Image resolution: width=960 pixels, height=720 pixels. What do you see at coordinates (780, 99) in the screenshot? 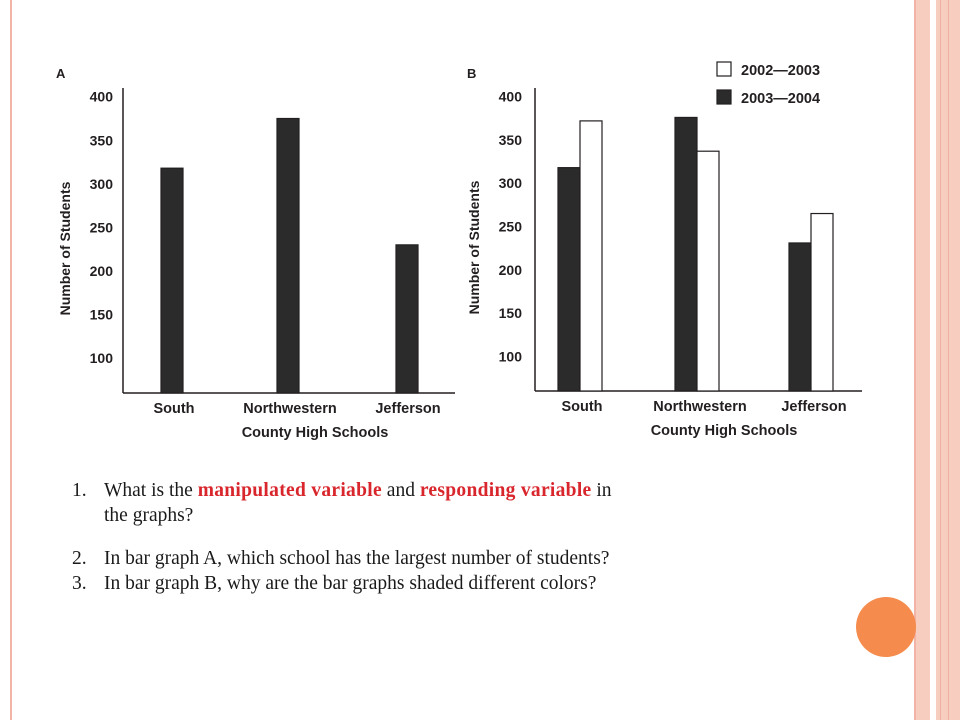
I see `legend-entry: 2003—2004` at bounding box center [780, 99].